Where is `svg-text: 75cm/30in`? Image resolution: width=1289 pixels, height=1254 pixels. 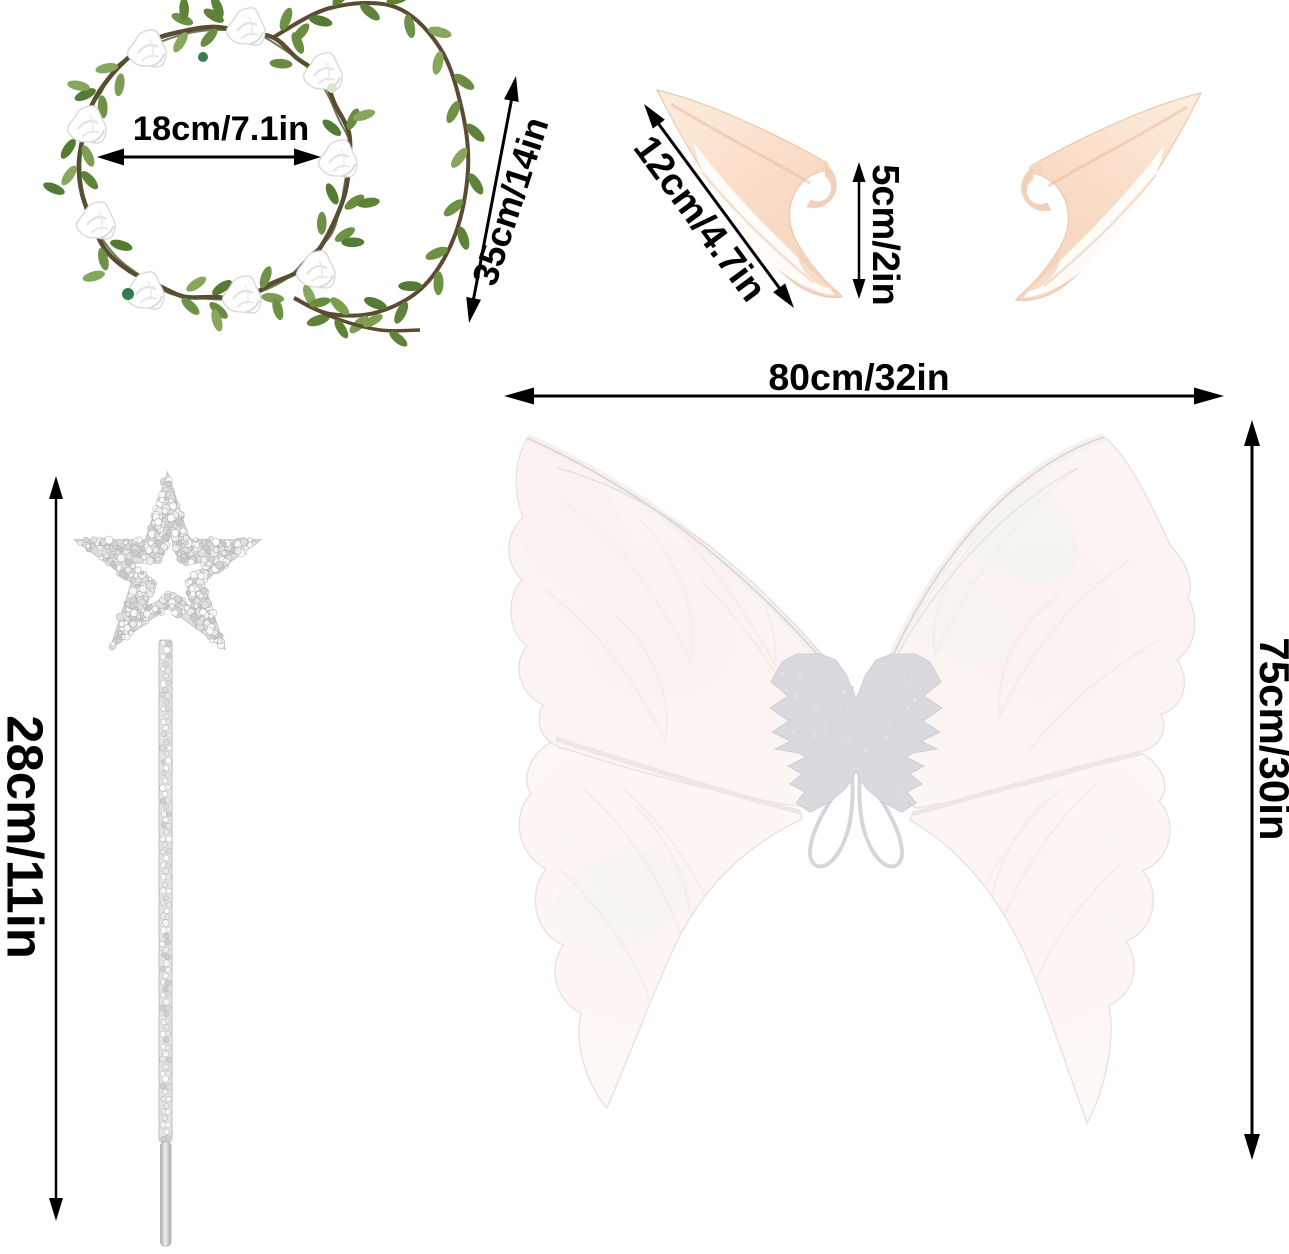 svg-text: 75cm/30in is located at coordinates (1270, 738).